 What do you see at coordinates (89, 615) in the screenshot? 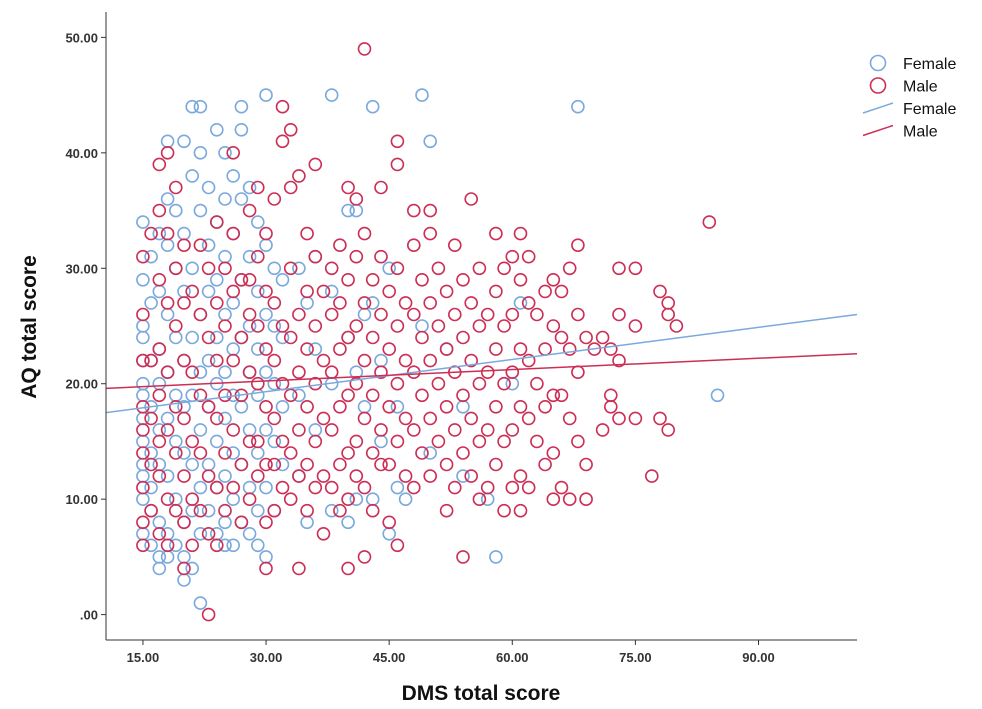
I see `y-tick-label: .00` at bounding box center [89, 615].